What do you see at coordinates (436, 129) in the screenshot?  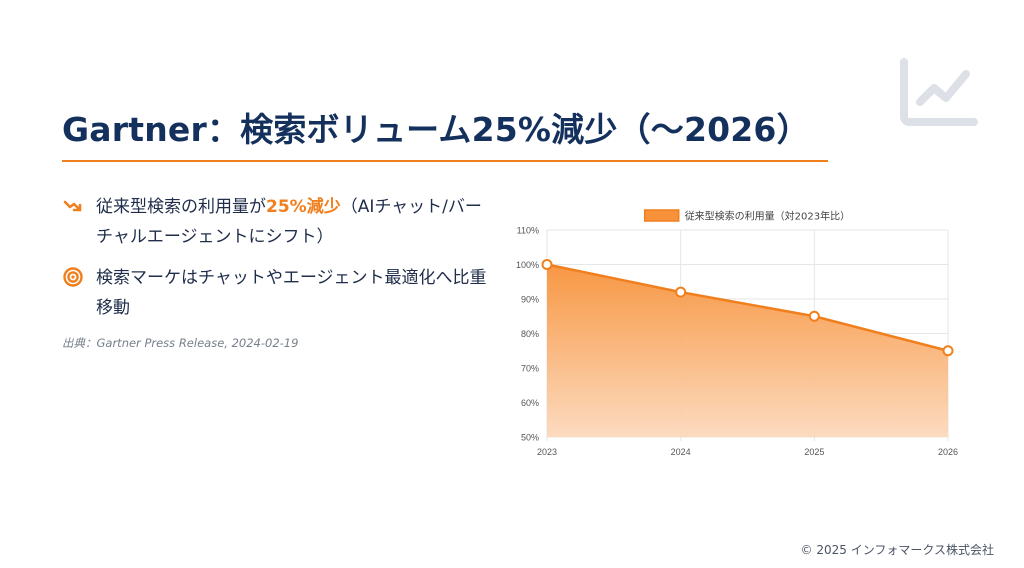 I see `slide-title: Gartner：検索ボリューム25%減少（〜2026）` at bounding box center [436, 129].